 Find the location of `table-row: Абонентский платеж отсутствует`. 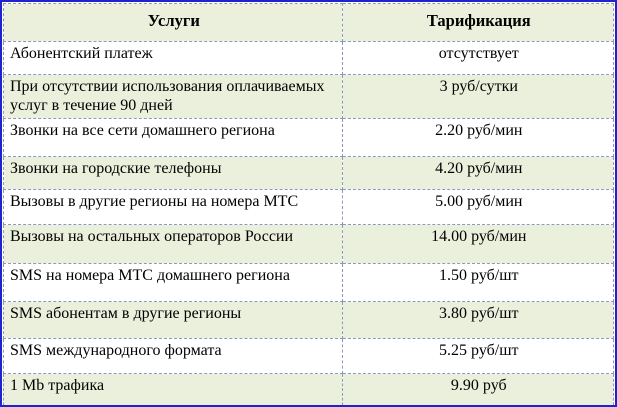

table-row: Абонентский платеж отсутствует is located at coordinates (309, 58).